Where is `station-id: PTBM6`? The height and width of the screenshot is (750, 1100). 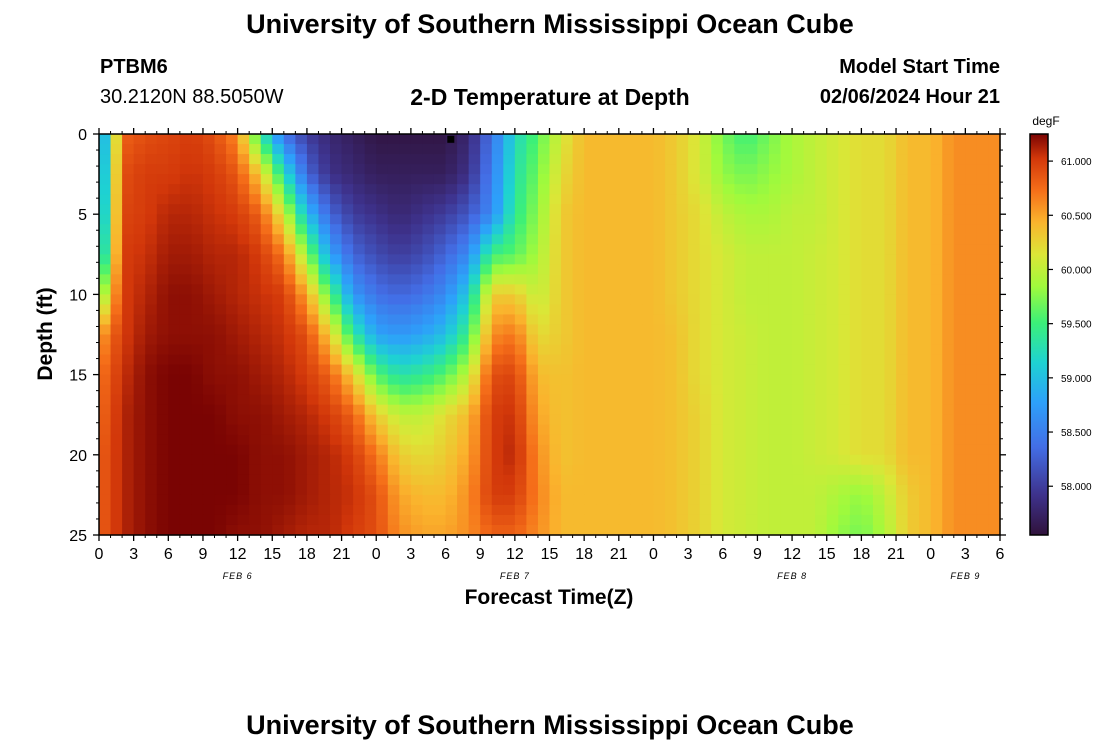 station-id: PTBM6 is located at coordinates (134, 67).